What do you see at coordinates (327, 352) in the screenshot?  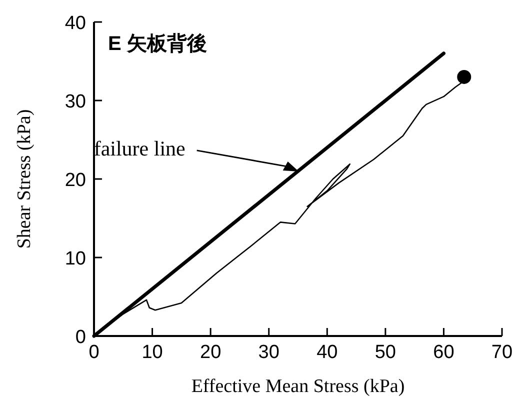 I see `x-tick-label: 40` at bounding box center [327, 352].